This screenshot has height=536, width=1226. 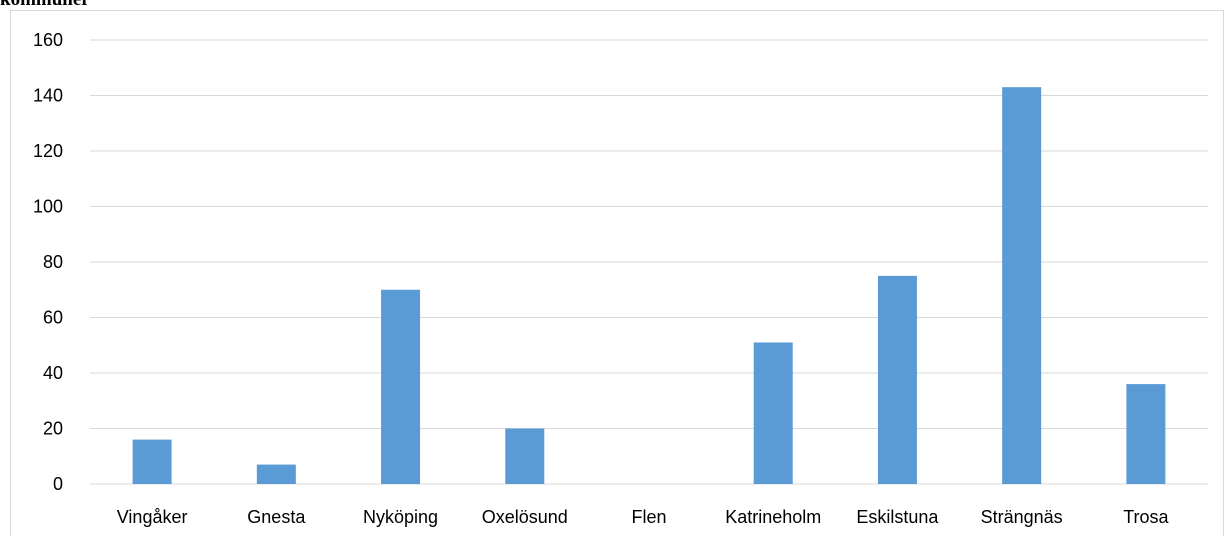 What do you see at coordinates (53, 318) in the screenshot?
I see `y-tick-label: 60` at bounding box center [53, 318].